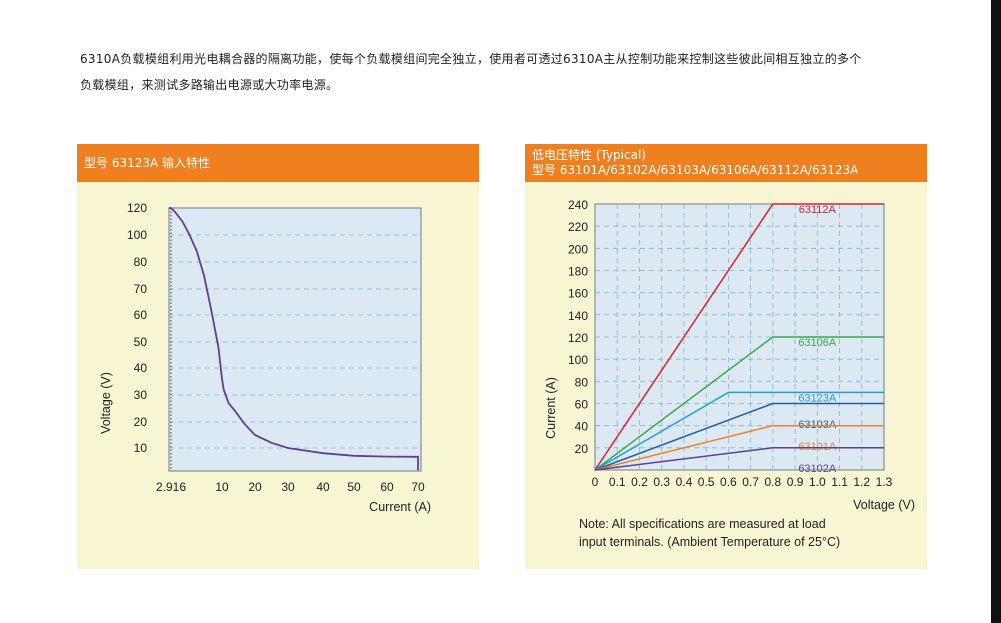  What do you see at coordinates (773, 482) in the screenshot?
I see `x-tick-label: 0.8` at bounding box center [773, 482].